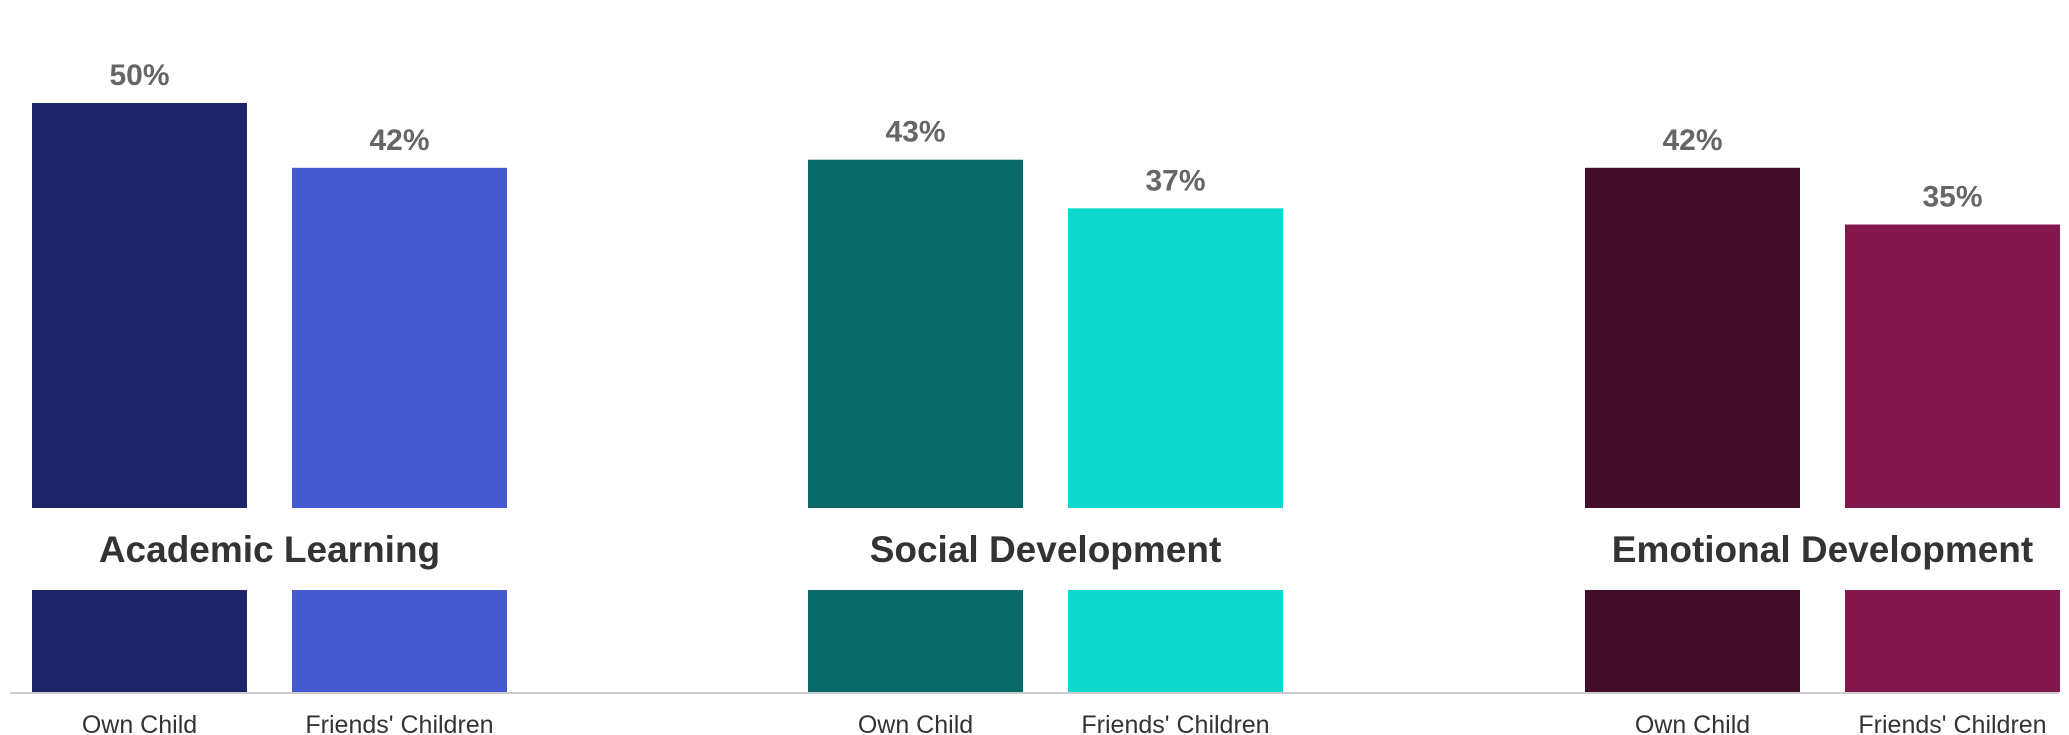 This screenshot has height=735, width=2069. Describe the element at coordinates (399, 641) in the screenshot. I see `bar-base-academic-learning-friends-children` at that location.